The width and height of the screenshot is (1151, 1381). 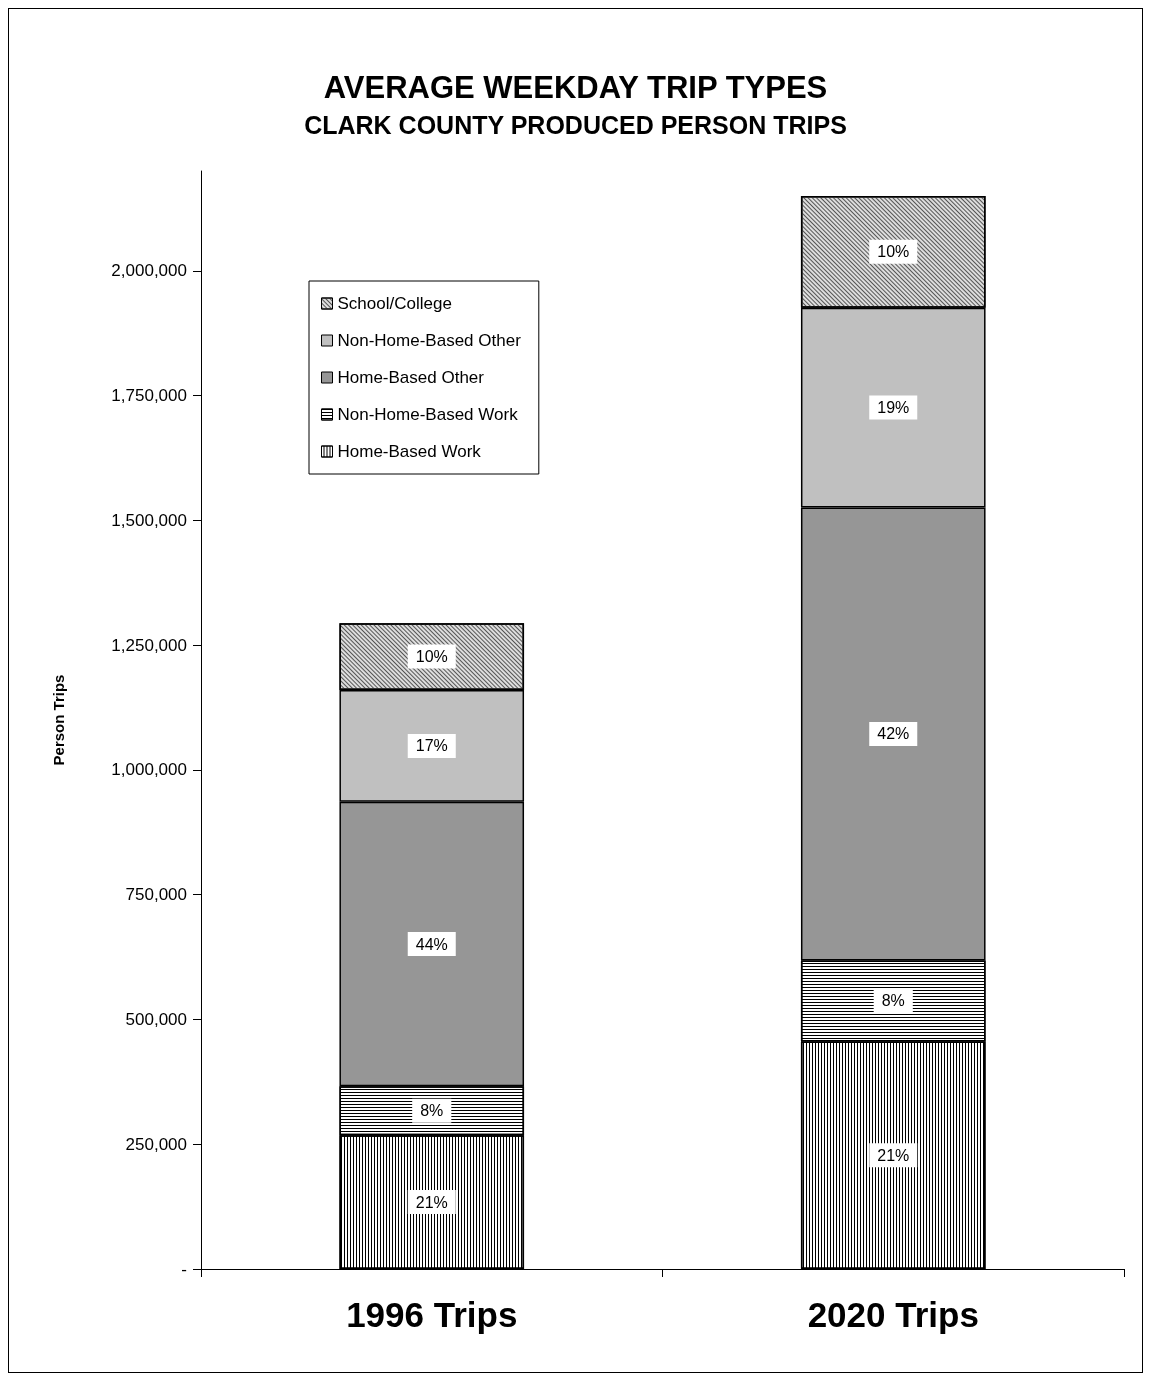 What do you see at coordinates (431, 944) in the screenshot?
I see `annotation: 44%` at bounding box center [431, 944].